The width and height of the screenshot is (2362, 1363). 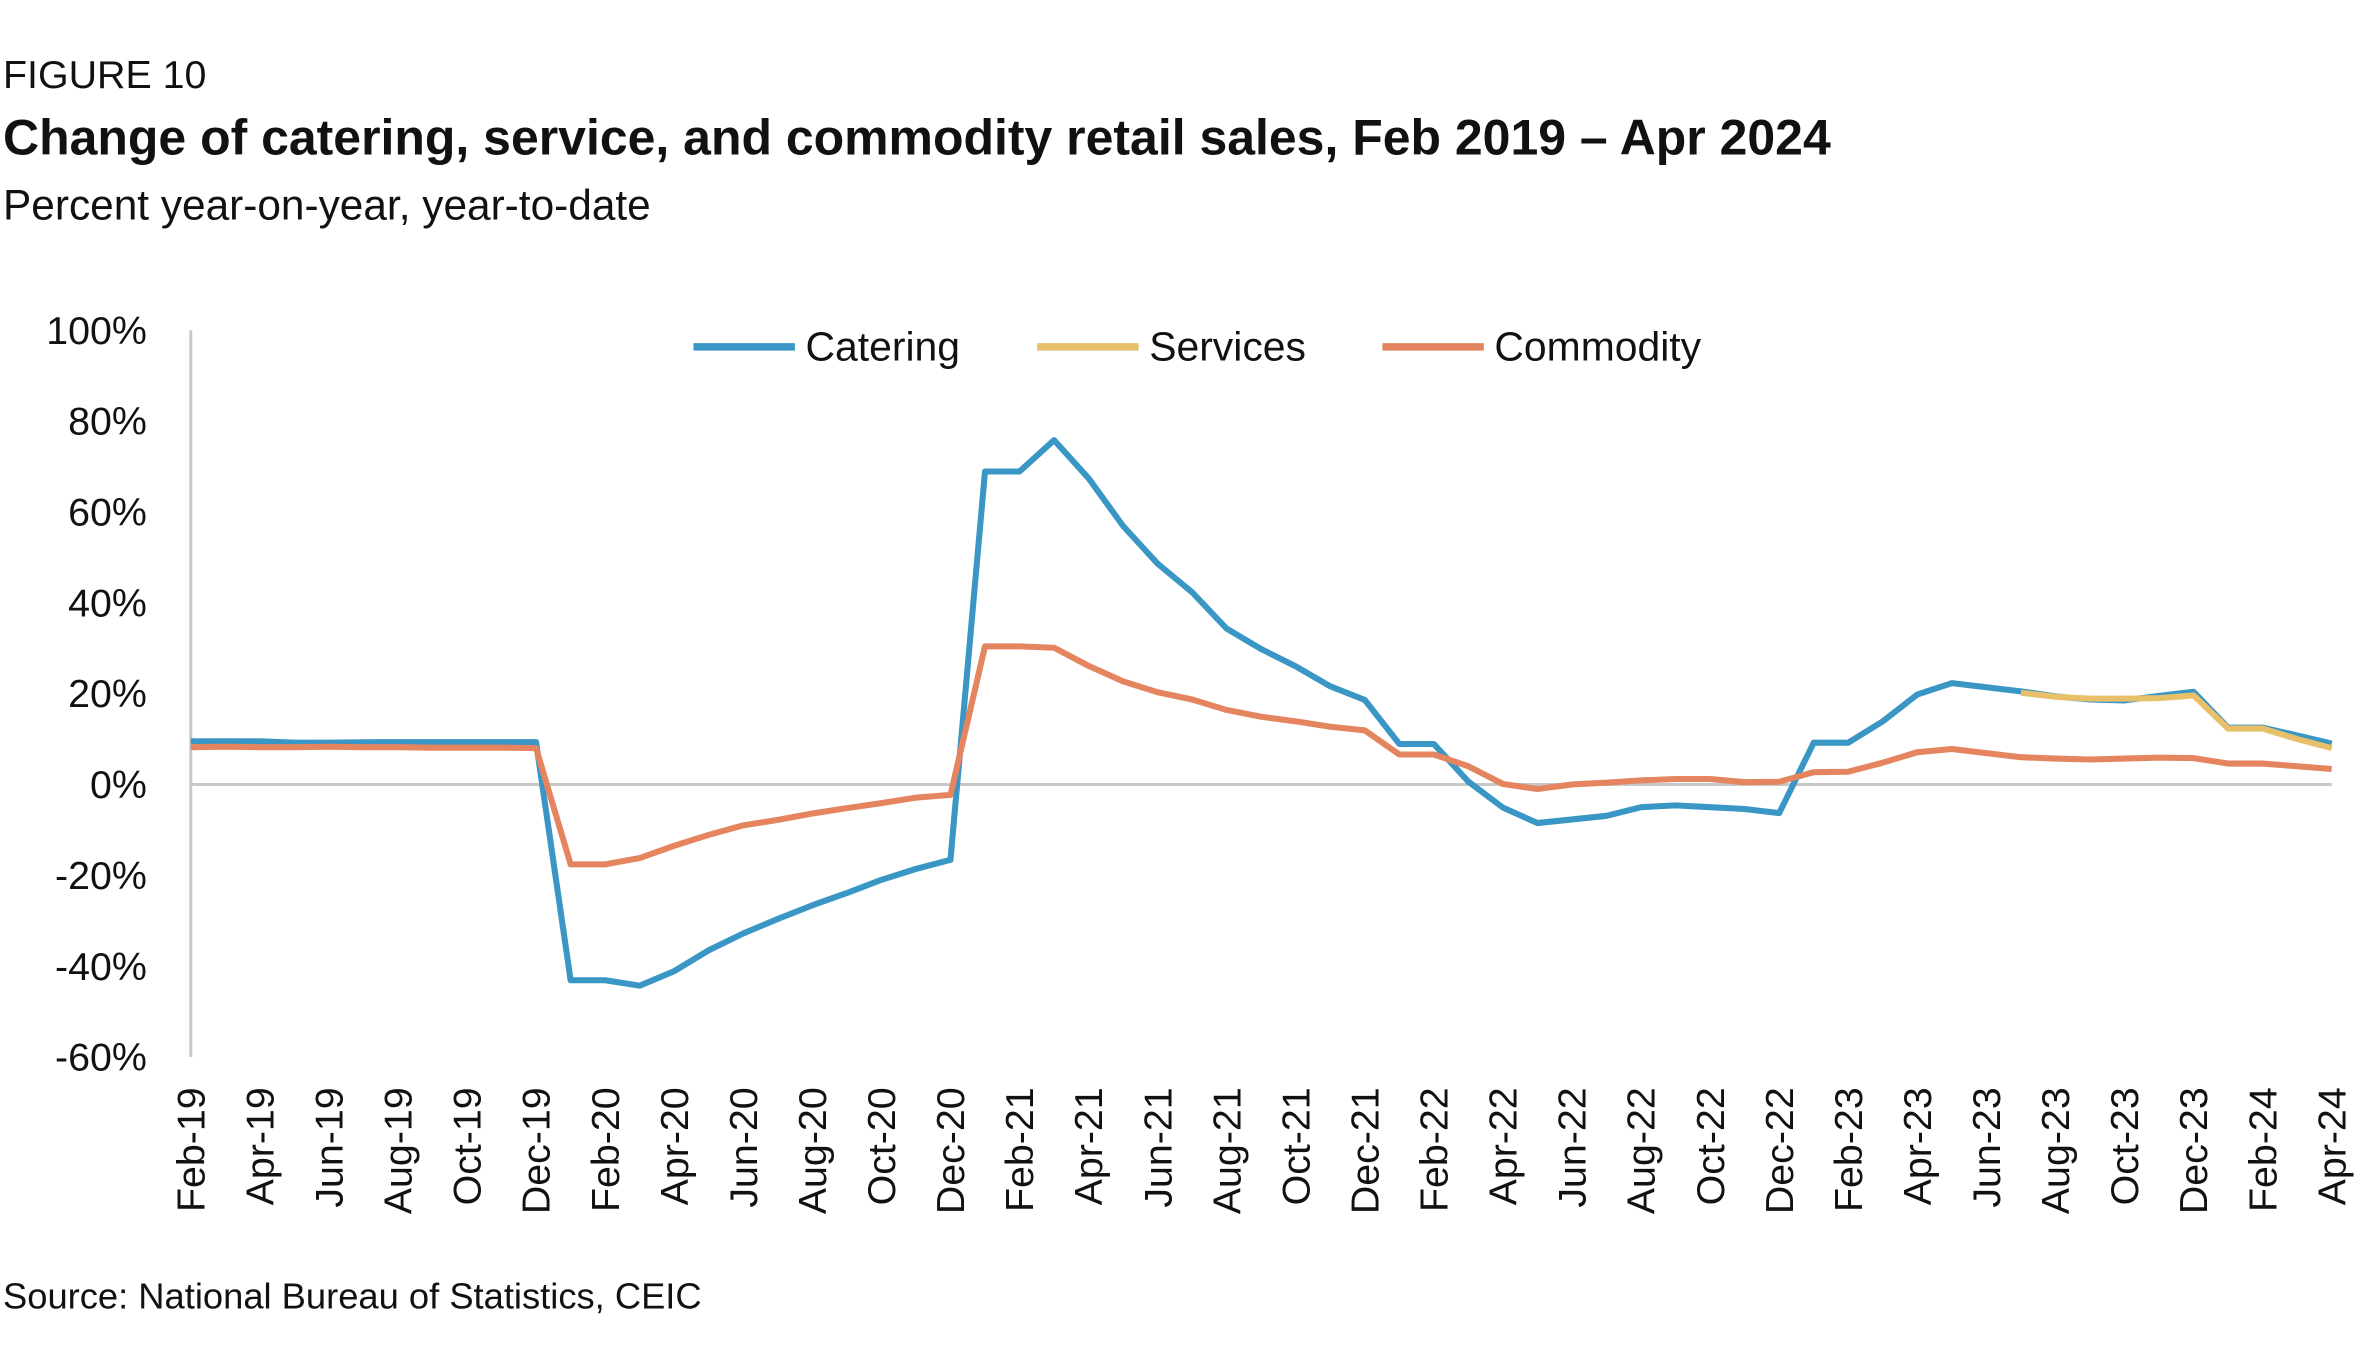 What do you see at coordinates (104, 75) in the screenshot?
I see `figure-label: FIGURE 10` at bounding box center [104, 75].